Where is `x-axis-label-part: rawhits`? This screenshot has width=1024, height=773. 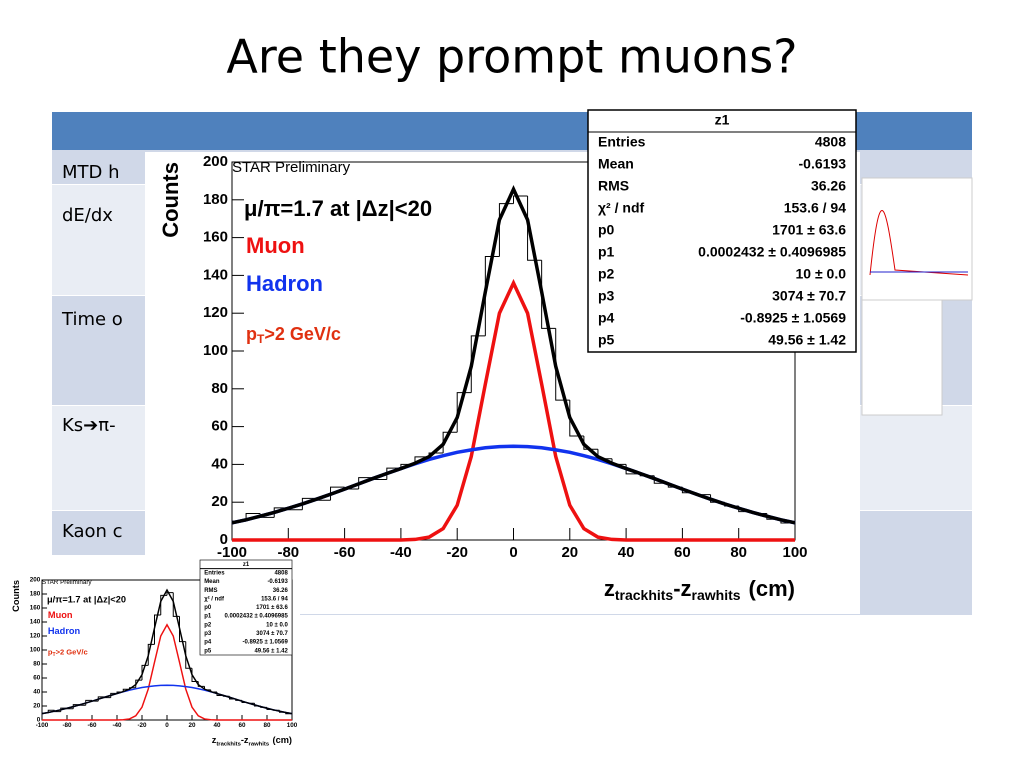 x-axis-label-part: rawhits is located at coordinates (259, 744).